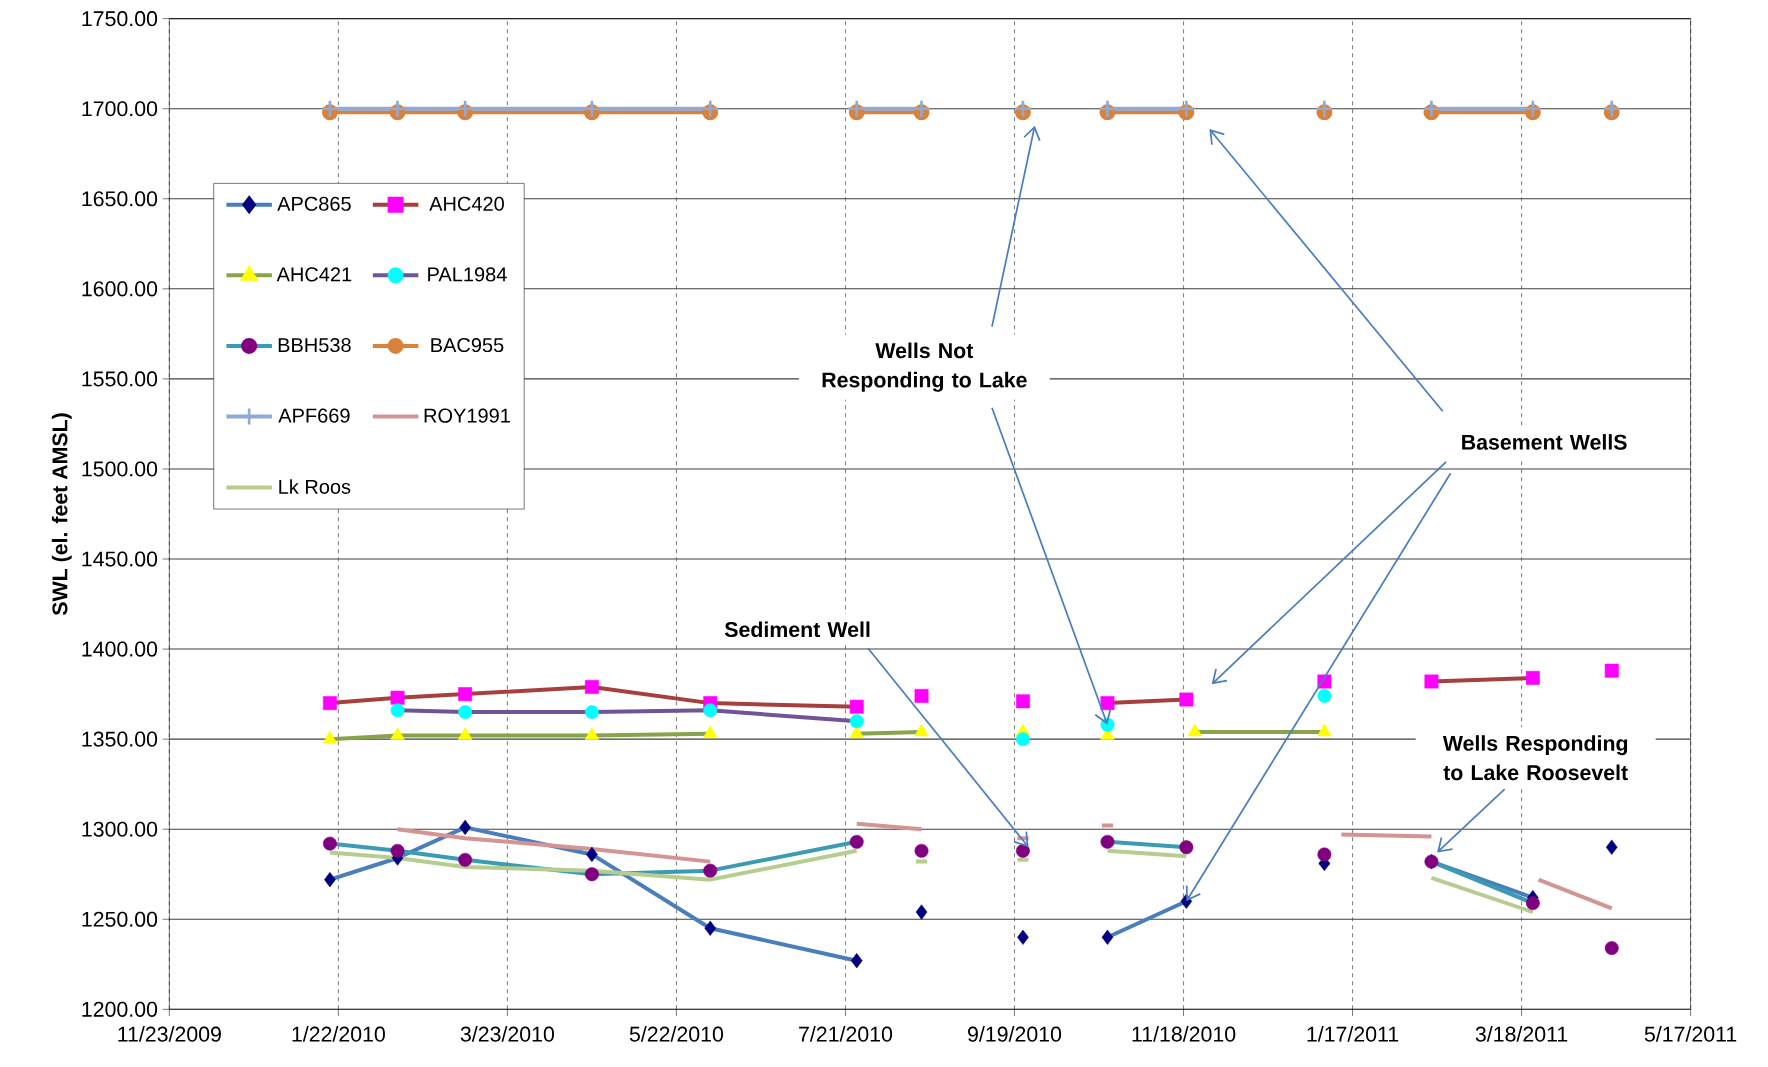 The height and width of the screenshot is (1067, 1768). Describe the element at coordinates (314, 415) in the screenshot. I see `legend-label: APF669` at that location.